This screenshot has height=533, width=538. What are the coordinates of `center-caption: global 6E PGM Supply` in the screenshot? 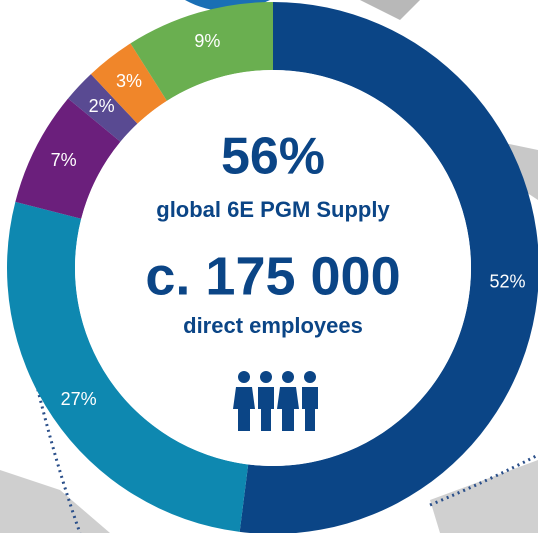 It's located at (273, 209).